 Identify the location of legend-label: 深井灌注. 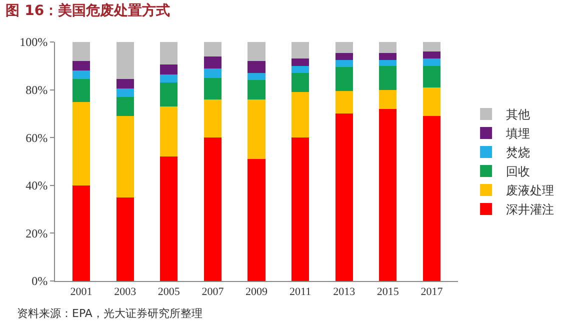
(530, 209).